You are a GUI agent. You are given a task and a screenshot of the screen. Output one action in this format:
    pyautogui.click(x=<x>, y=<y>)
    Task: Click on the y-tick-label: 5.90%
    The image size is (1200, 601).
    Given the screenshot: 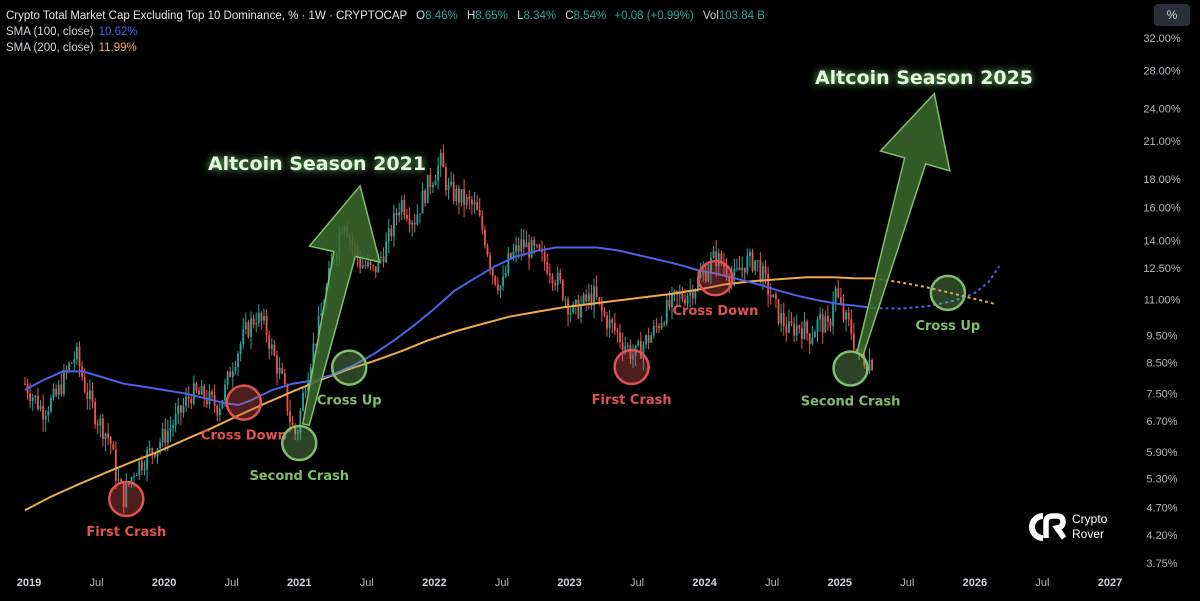 What is the action you would take?
    pyautogui.click(x=1161, y=453)
    